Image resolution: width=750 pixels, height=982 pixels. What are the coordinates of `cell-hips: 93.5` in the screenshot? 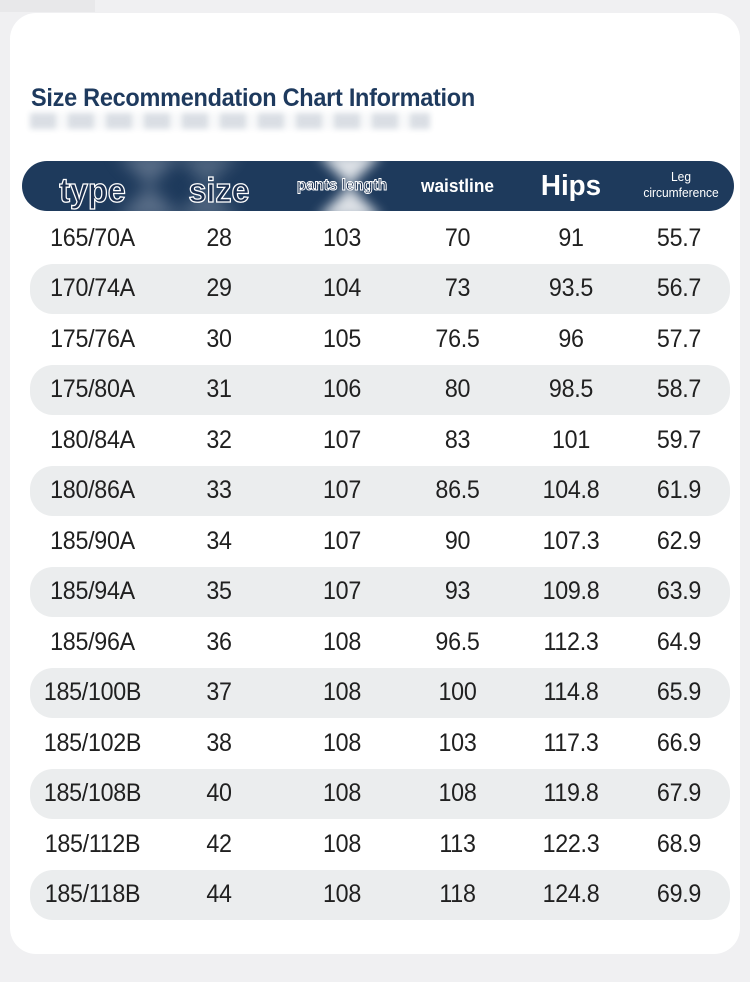 It's located at (571, 288).